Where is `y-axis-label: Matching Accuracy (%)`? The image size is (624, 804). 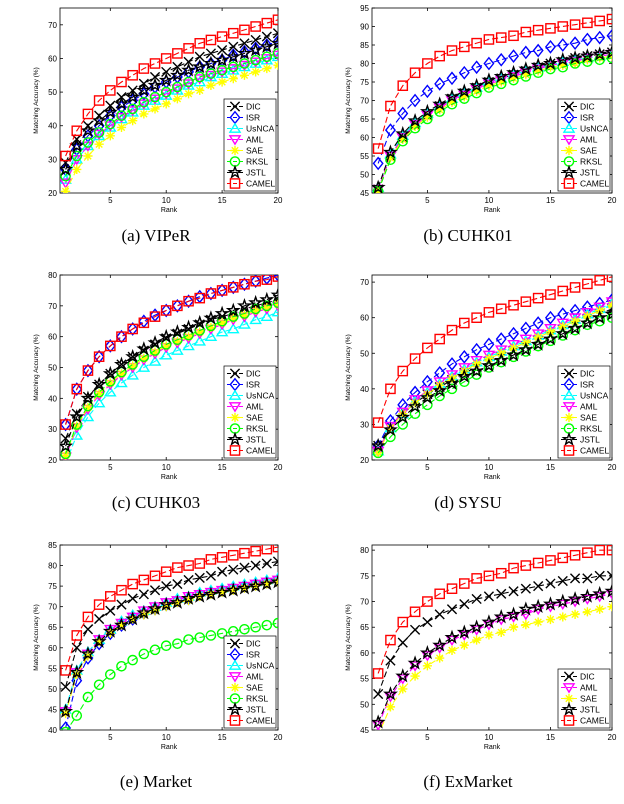
y-axis-label: Matching Accuracy (%) is located at coordinates (348, 367).